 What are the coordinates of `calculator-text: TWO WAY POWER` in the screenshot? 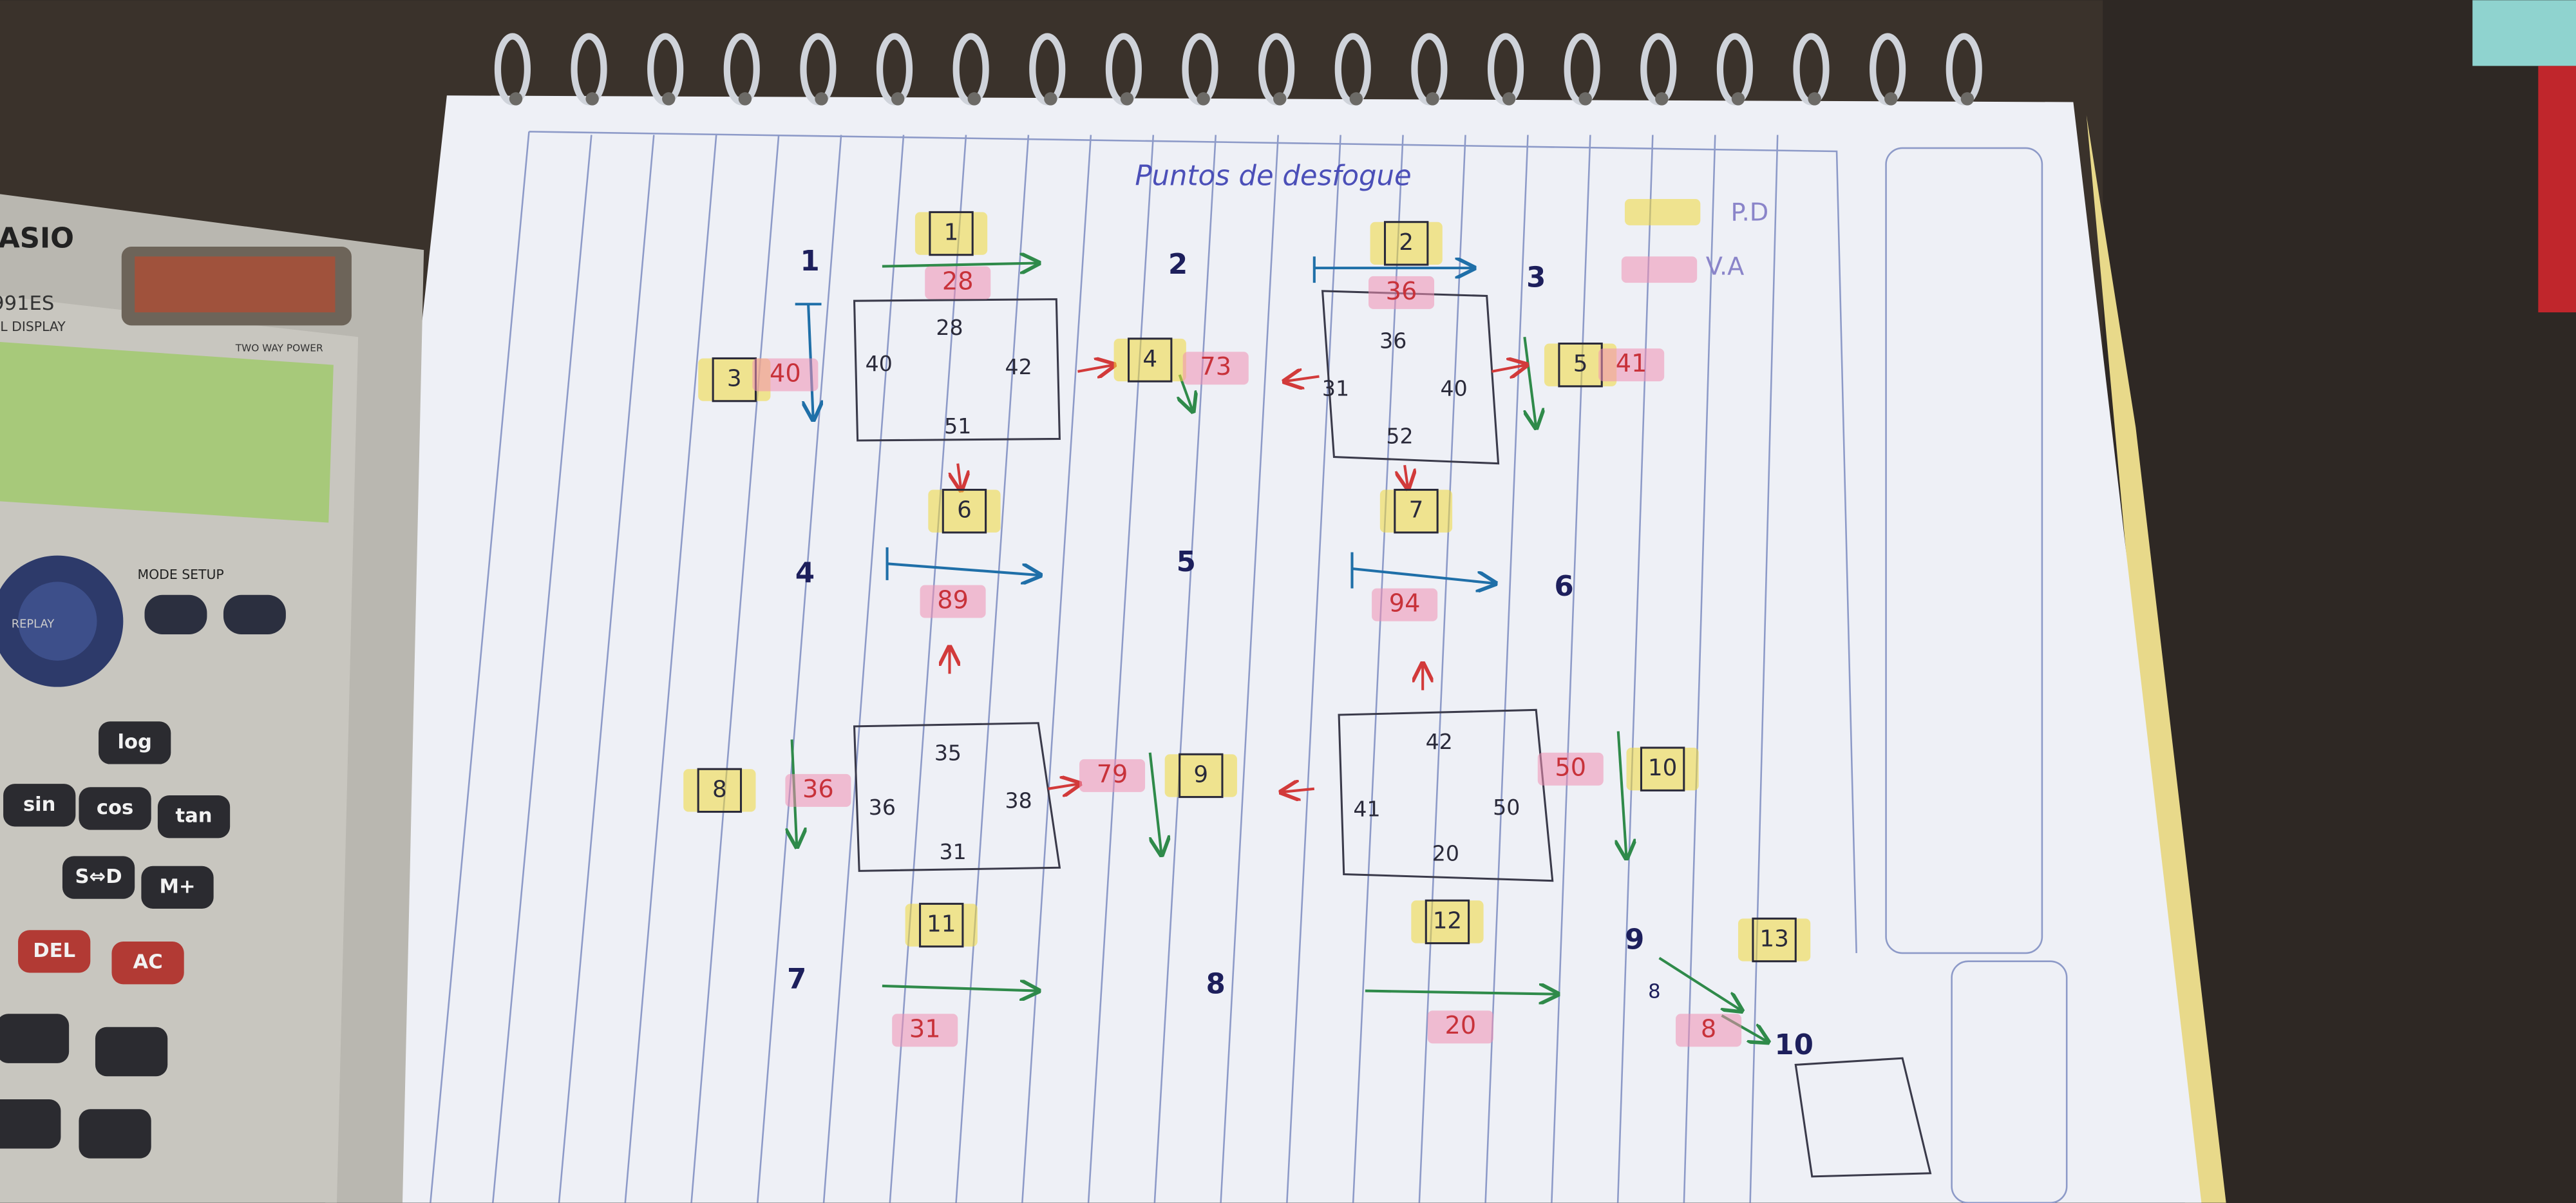 It's located at (279, 348).